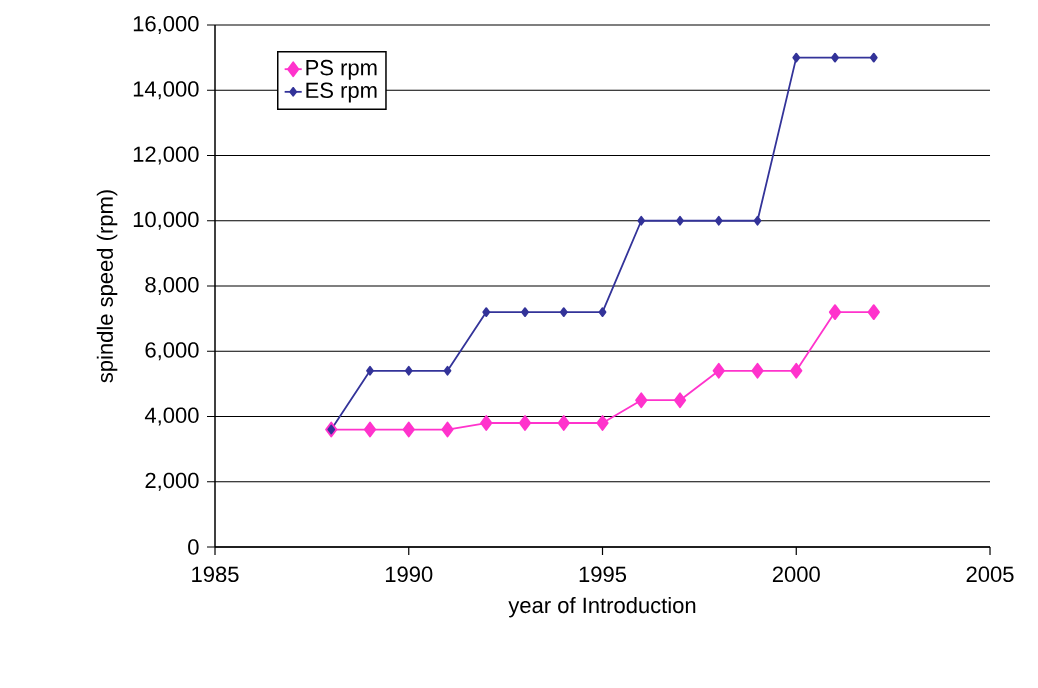  Describe the element at coordinates (603, 574) in the screenshot. I see `x-tick-label: 1995` at that location.